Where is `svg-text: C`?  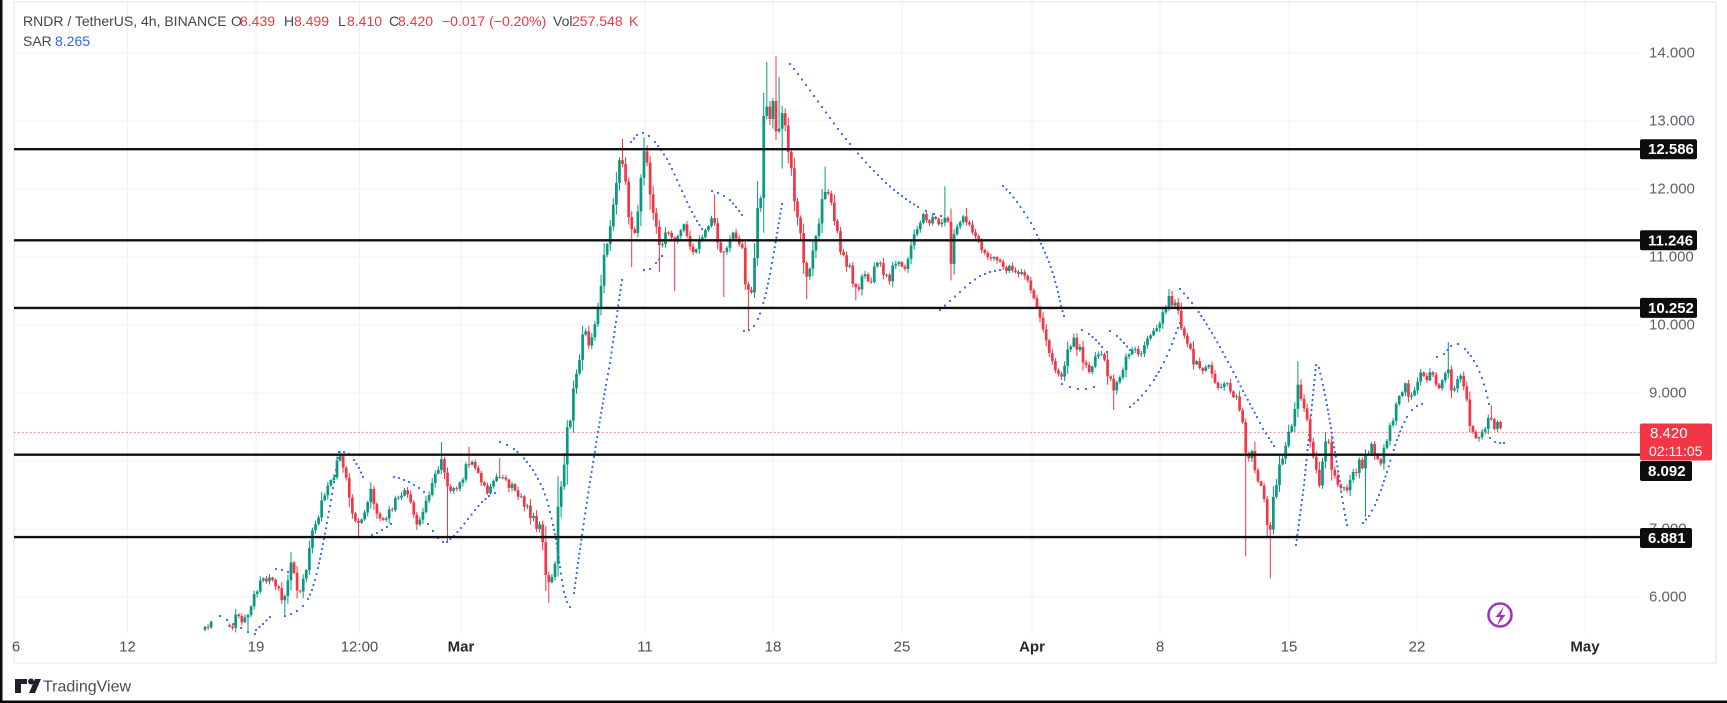
svg-text: C is located at coordinates (394, 21).